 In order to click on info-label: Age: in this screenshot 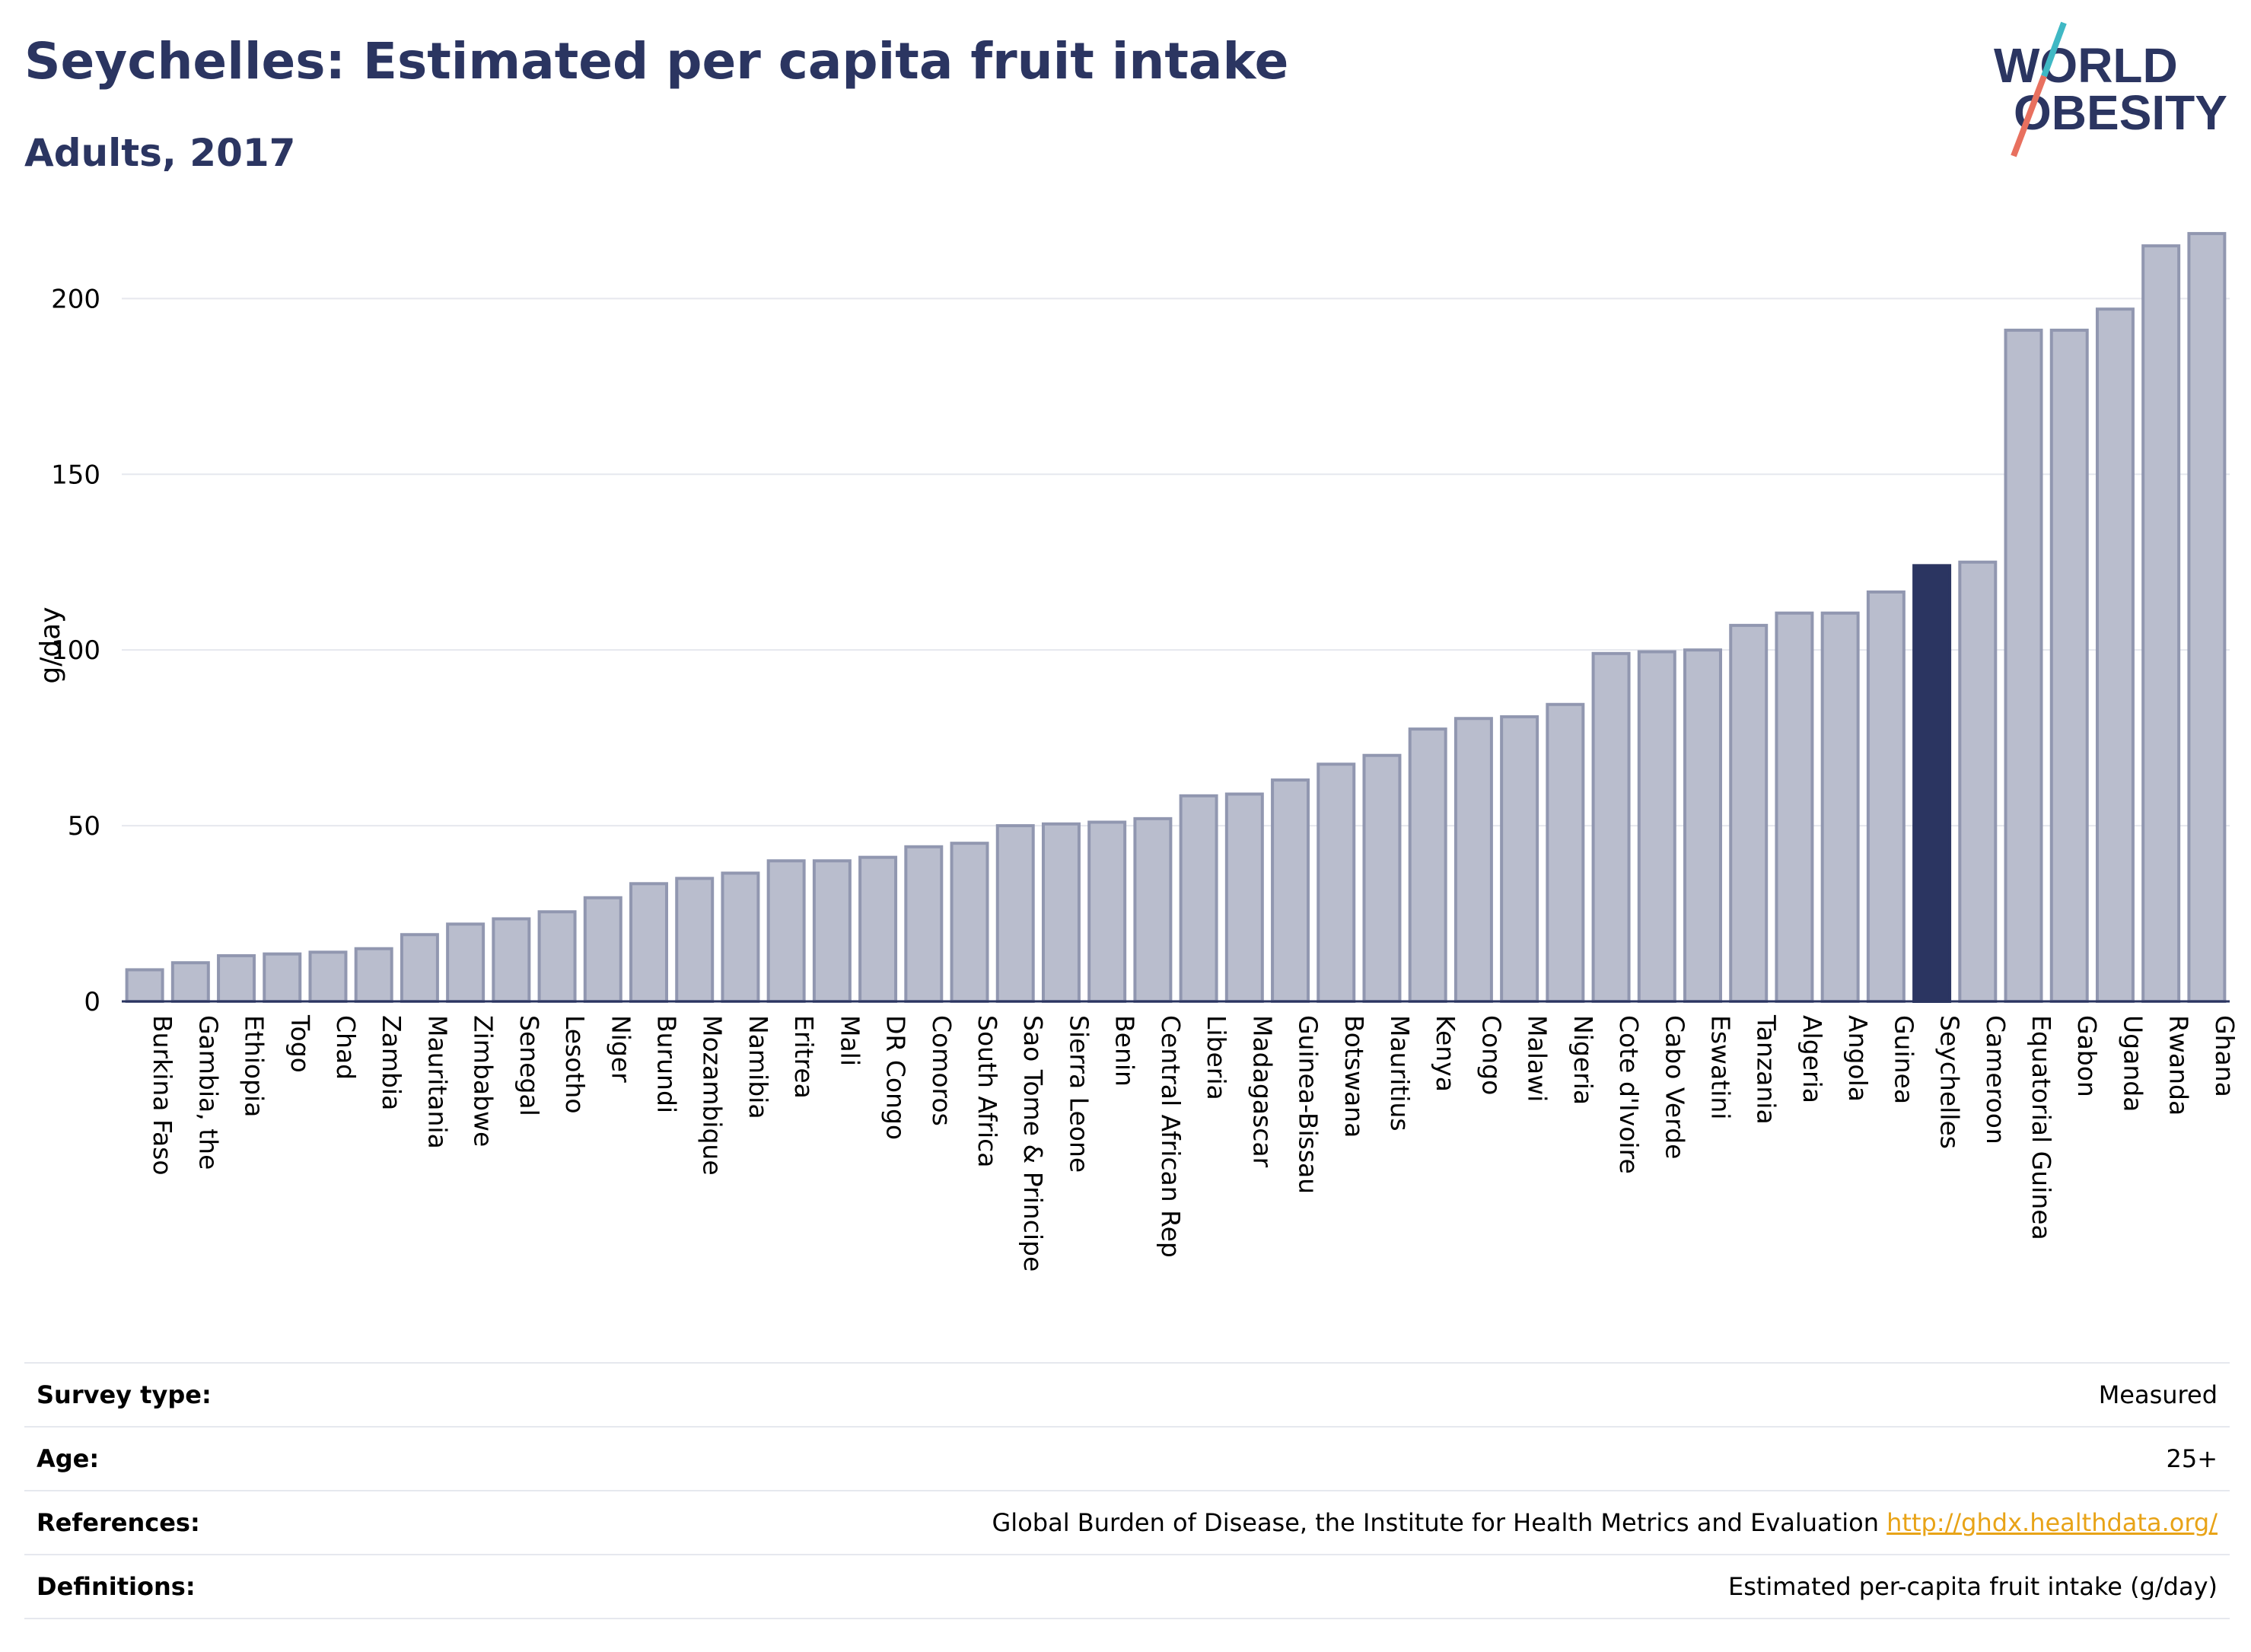, I will do `click(176, 1458)`.